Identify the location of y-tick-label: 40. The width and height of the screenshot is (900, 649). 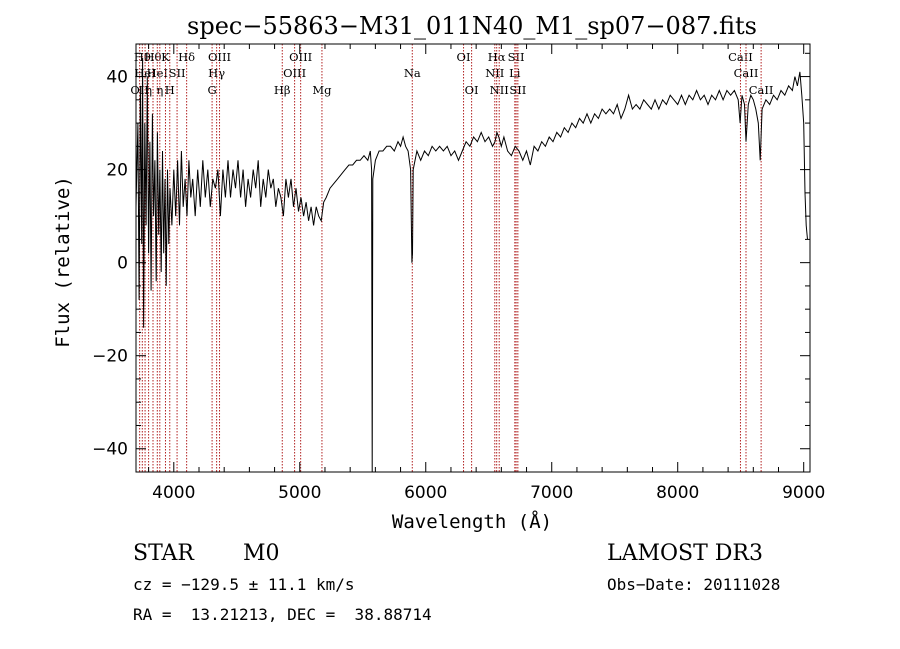
(117, 78).